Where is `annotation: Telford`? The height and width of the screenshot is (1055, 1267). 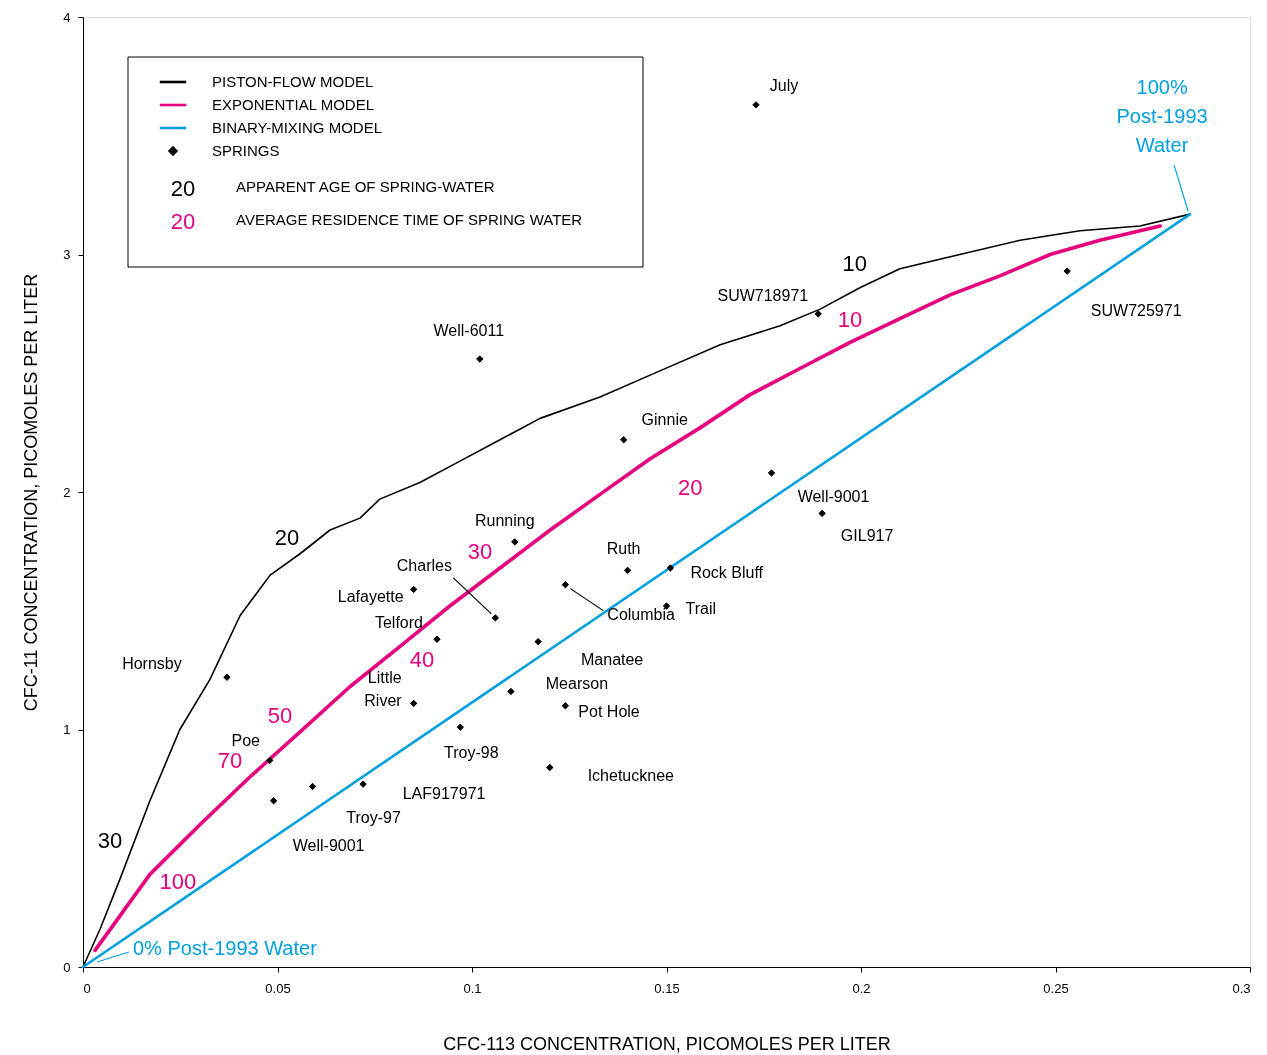
annotation: Telford is located at coordinates (398, 623).